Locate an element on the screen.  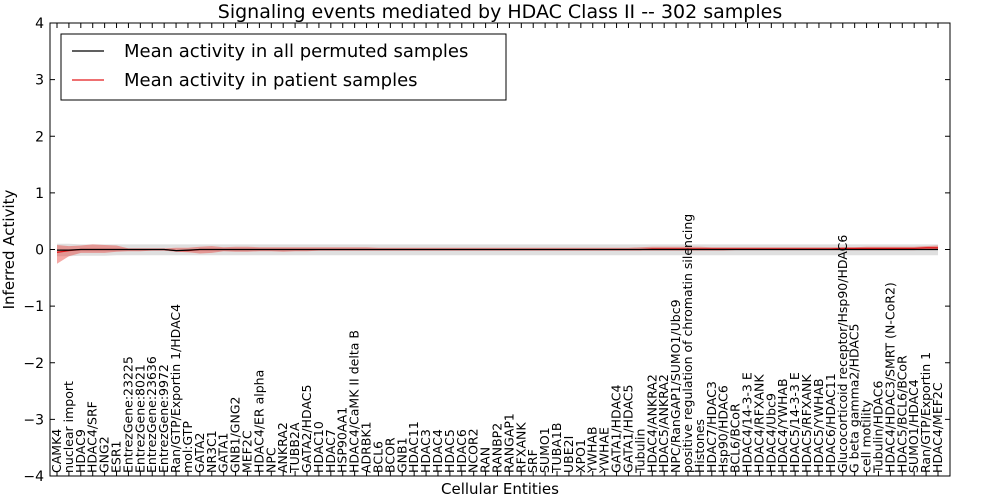
y-tick-label: −2 is located at coordinates (33, 364).